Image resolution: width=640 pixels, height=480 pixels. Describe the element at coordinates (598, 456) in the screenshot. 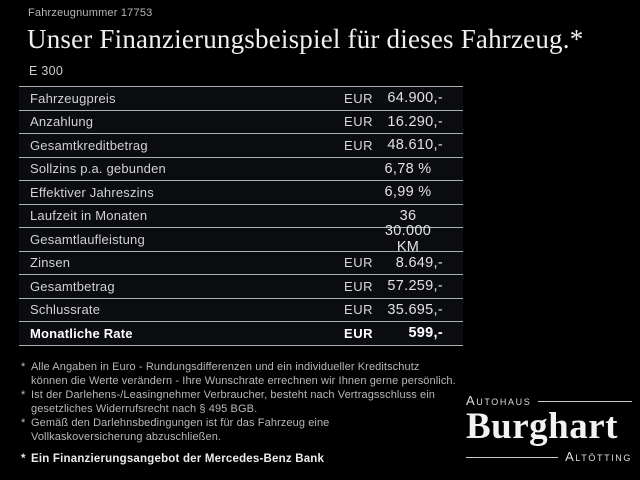

I see `logo-location-text: Altötting` at that location.